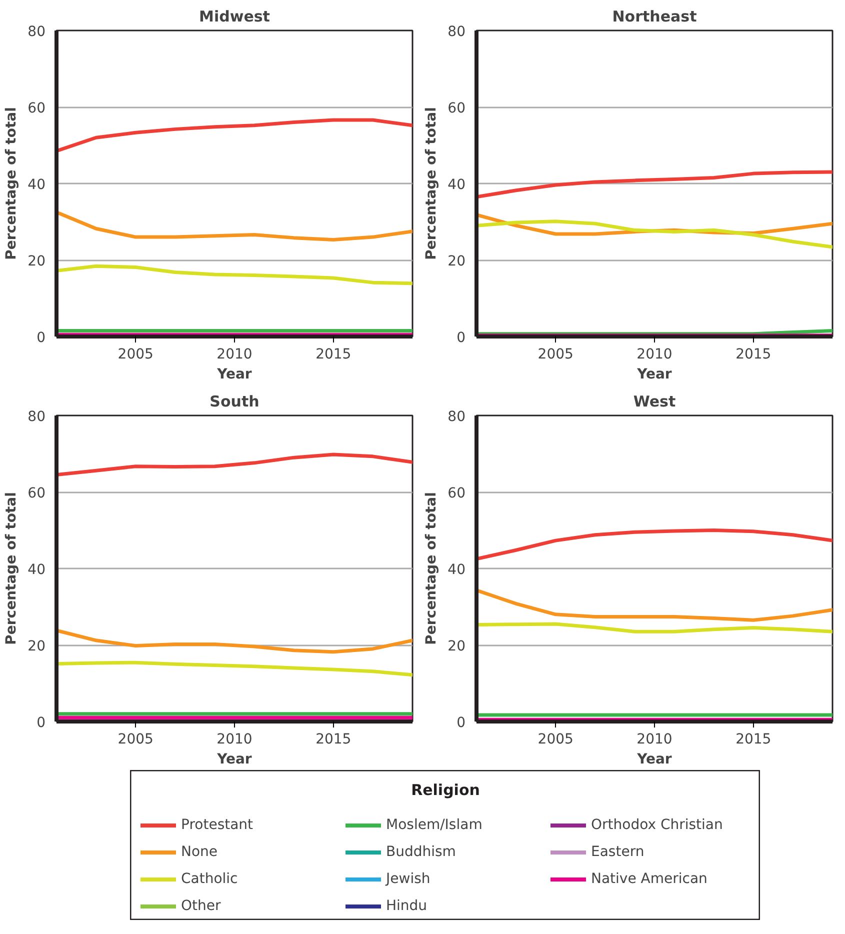  I want to click on legend-label: Buddhism, so click(421, 852).